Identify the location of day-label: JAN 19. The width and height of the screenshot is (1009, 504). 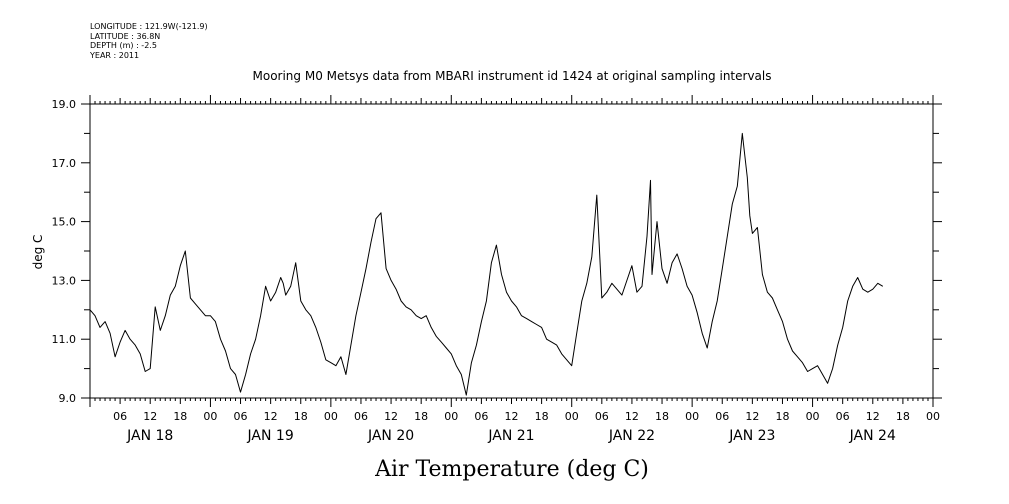
(270, 436).